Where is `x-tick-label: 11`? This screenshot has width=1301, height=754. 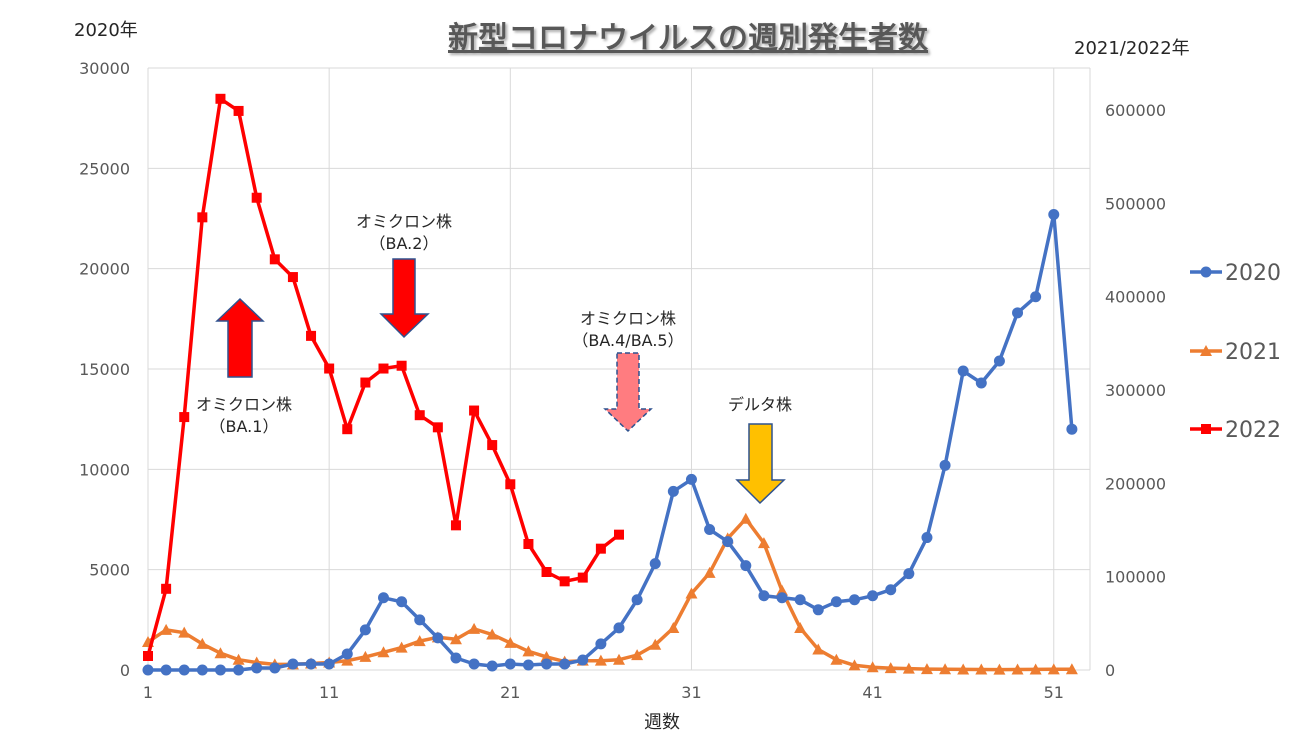
x-tick-label: 11 is located at coordinates (329, 692).